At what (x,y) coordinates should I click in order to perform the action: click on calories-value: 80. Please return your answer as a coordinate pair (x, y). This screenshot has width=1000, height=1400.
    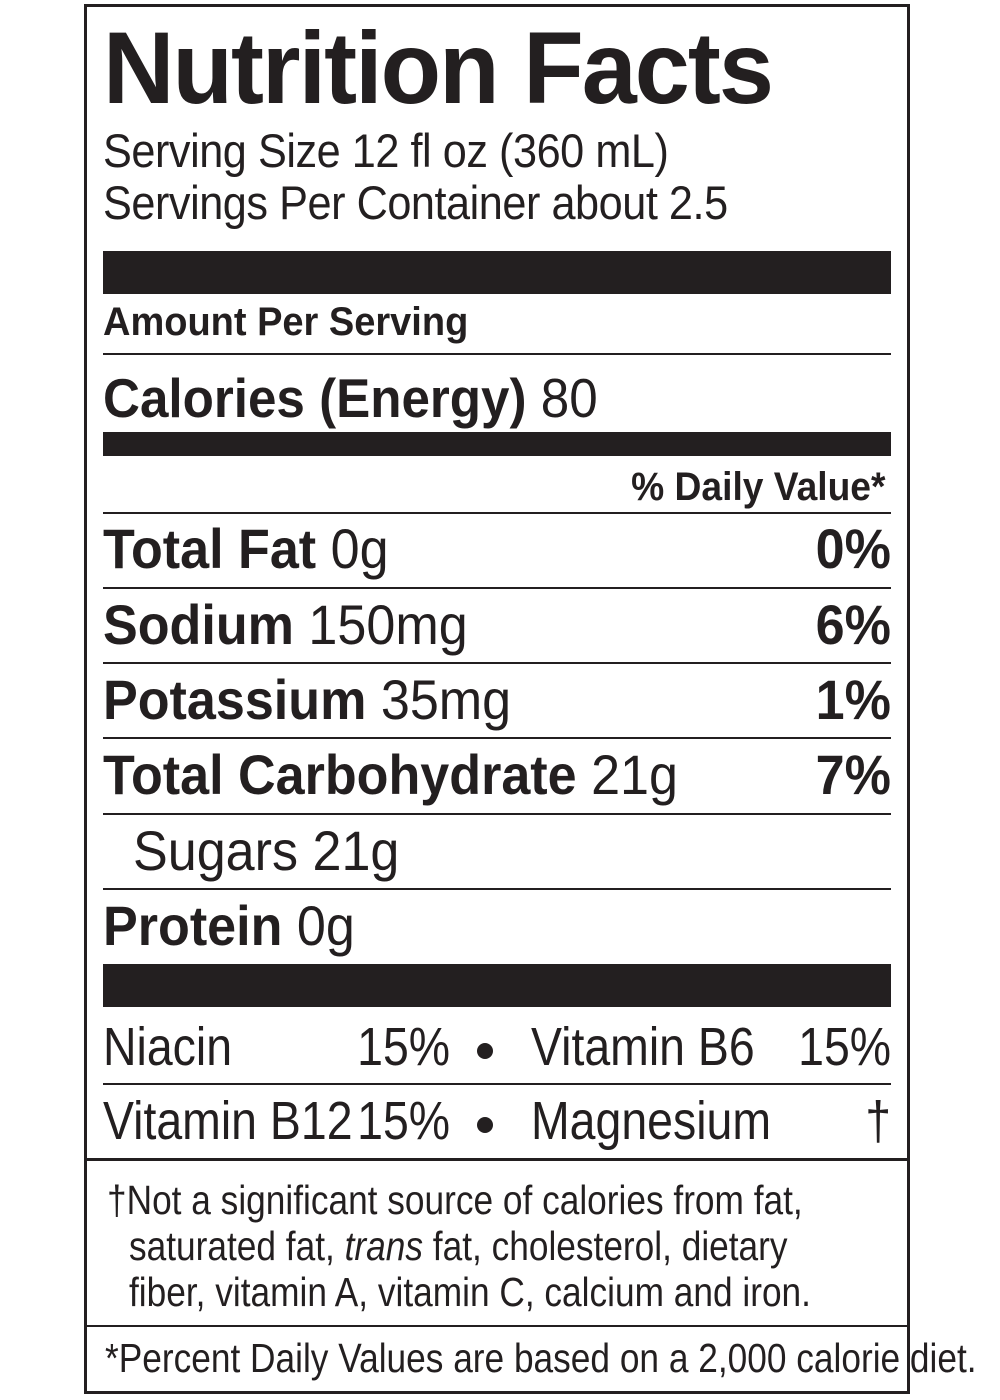
    Looking at the image, I should click on (569, 398).